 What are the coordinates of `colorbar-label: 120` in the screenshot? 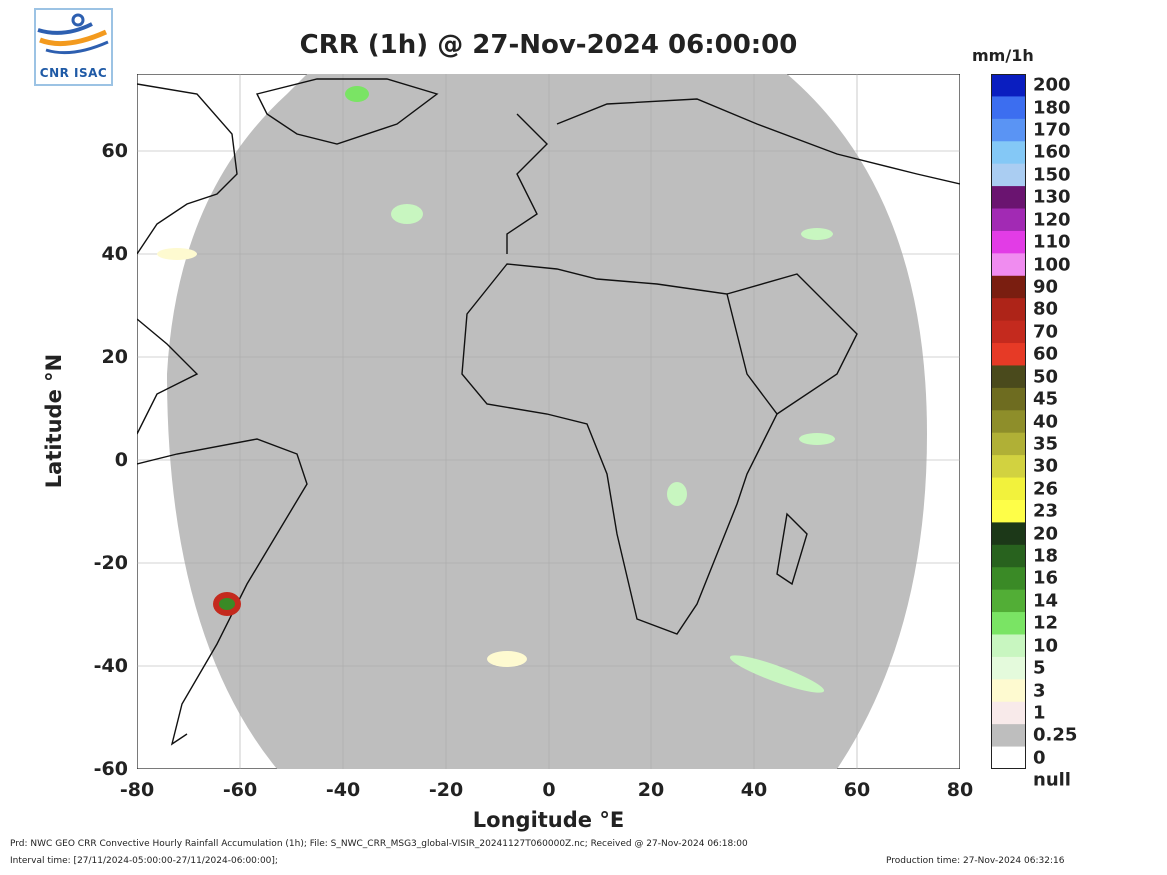 It's located at (1052, 220).